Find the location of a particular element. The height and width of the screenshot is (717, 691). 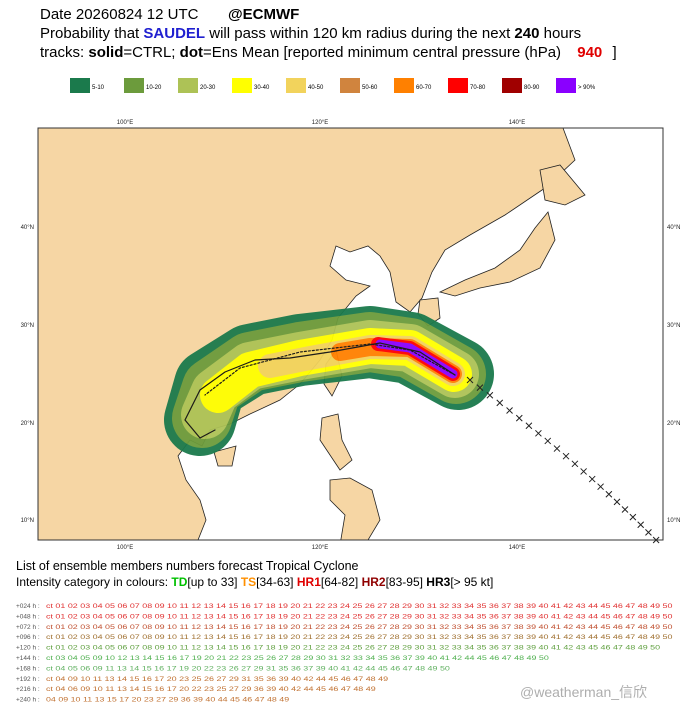

lon-label: 140°E is located at coordinates (517, 548).